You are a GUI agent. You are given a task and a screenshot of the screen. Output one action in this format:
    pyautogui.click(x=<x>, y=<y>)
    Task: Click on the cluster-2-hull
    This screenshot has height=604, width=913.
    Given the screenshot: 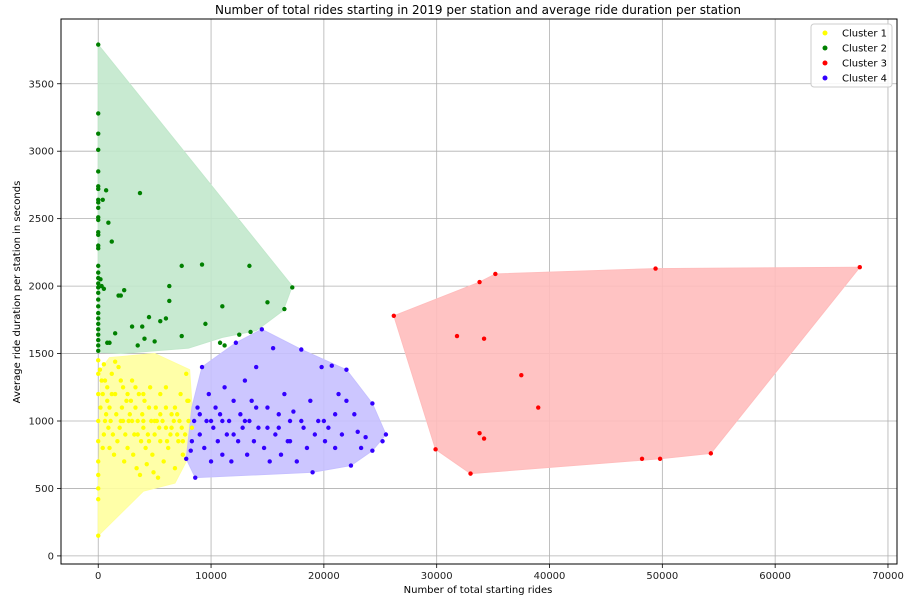 What is the action you would take?
    pyautogui.click(x=195, y=199)
    